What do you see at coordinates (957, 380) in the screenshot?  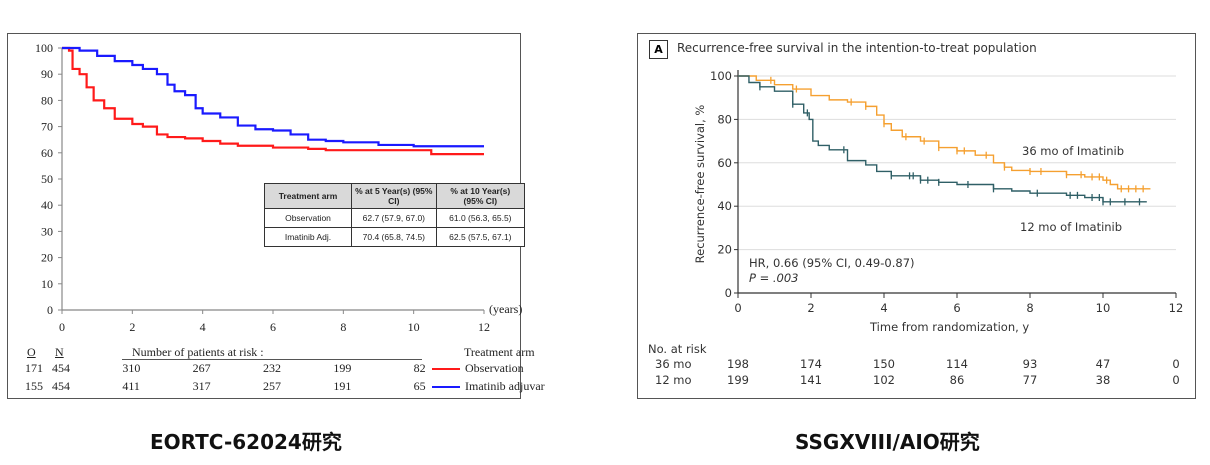 I see `risk-count: 86` at bounding box center [957, 380].